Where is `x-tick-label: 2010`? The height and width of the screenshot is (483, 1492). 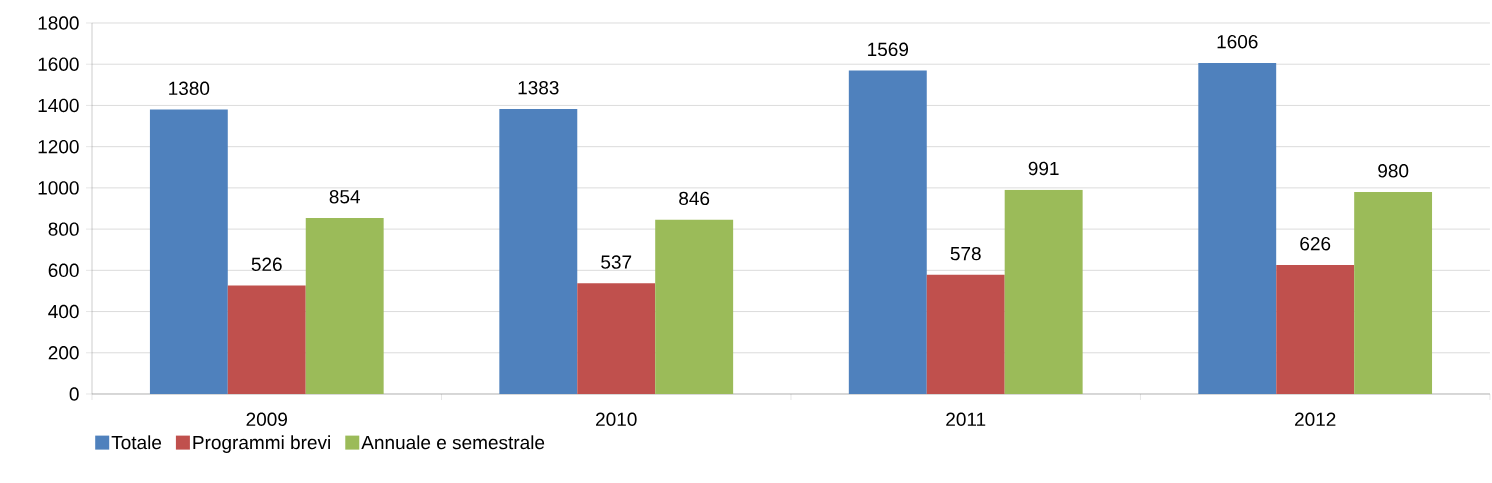 x-tick-label: 2010 is located at coordinates (616, 419).